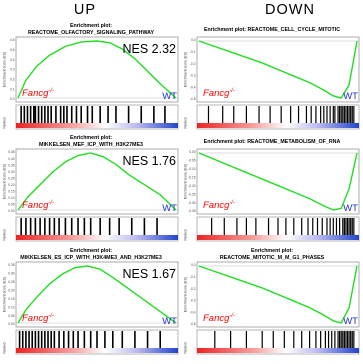 This screenshot has width=363, height=364. Describe the element at coordinates (191, 177) in the screenshot. I see `y-tick-label: -0.15` at that location.